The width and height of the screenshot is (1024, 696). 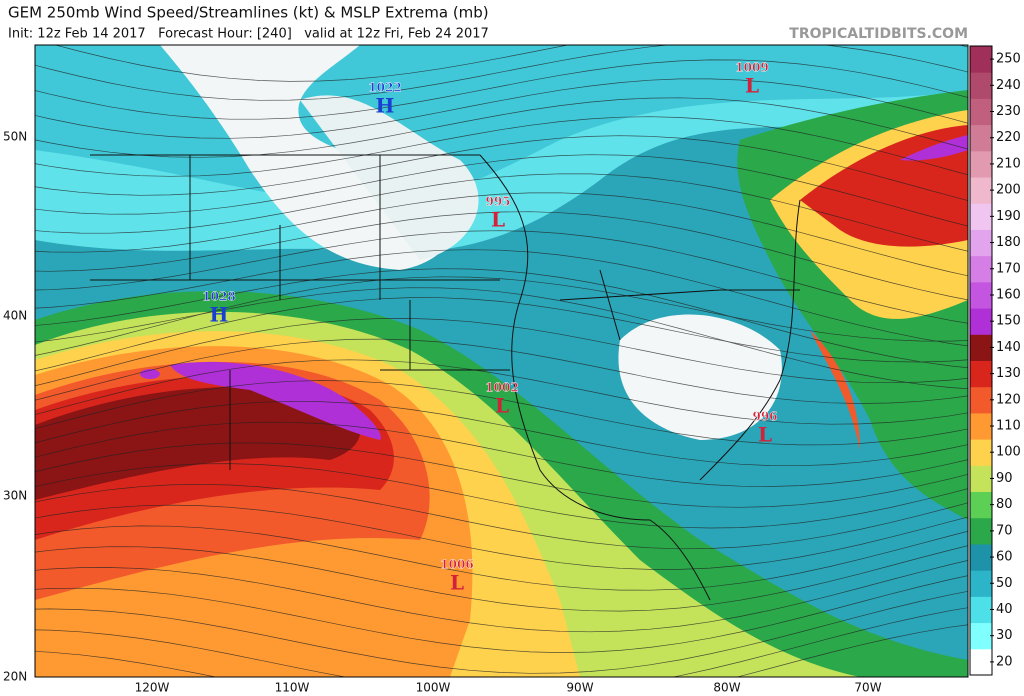 I want to click on lon-label: 90W, so click(x=579, y=688).